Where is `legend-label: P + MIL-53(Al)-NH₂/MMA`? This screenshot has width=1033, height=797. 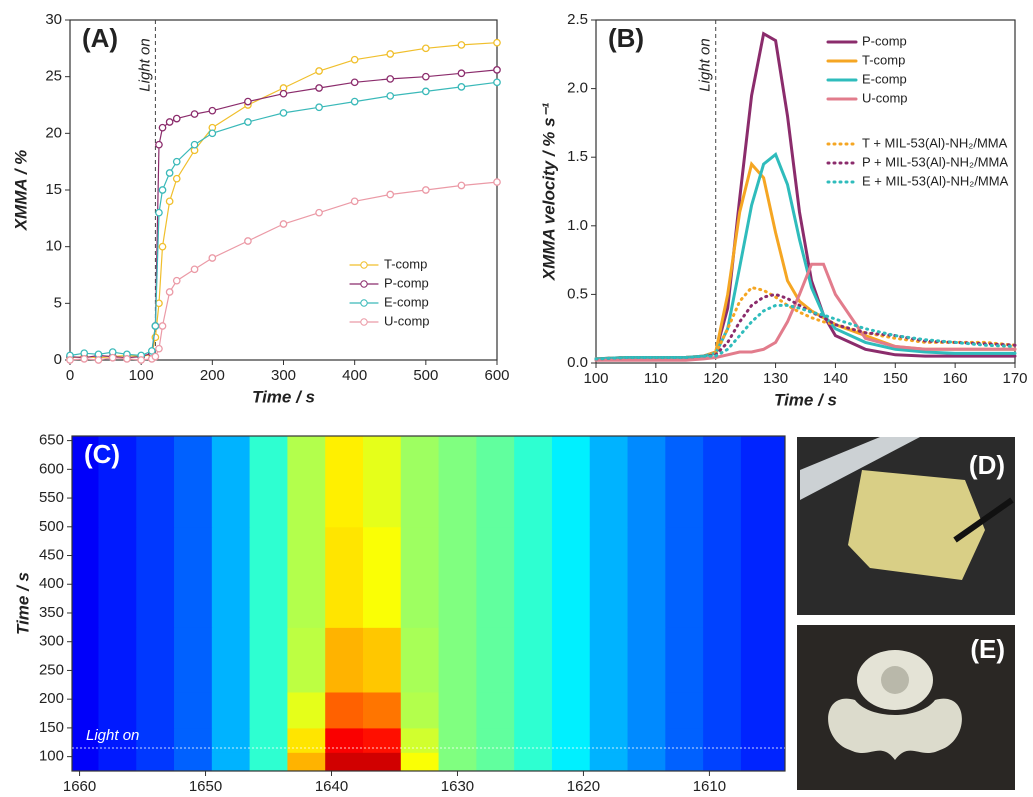
legend-label: P + MIL-53(Al)-NH₂/MMA is located at coordinates (935, 161).